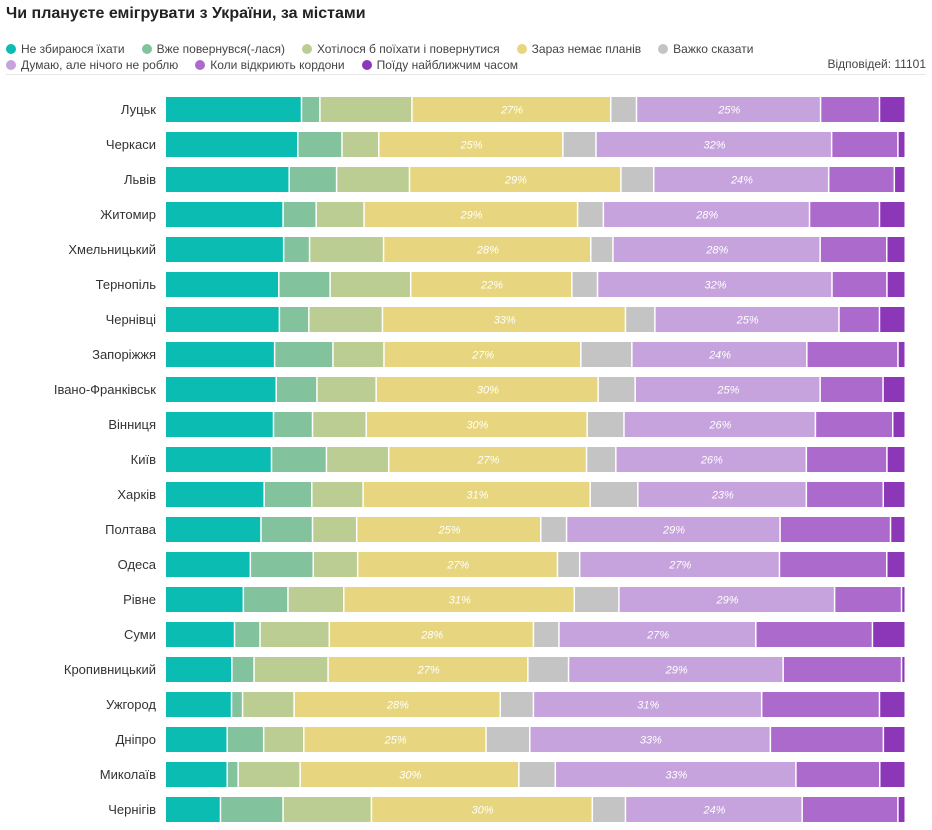 This screenshot has height=830, width=932. I want to click on legend-item-leave-and-return: Хотілося б поїхати і повернутися, so click(400, 49).